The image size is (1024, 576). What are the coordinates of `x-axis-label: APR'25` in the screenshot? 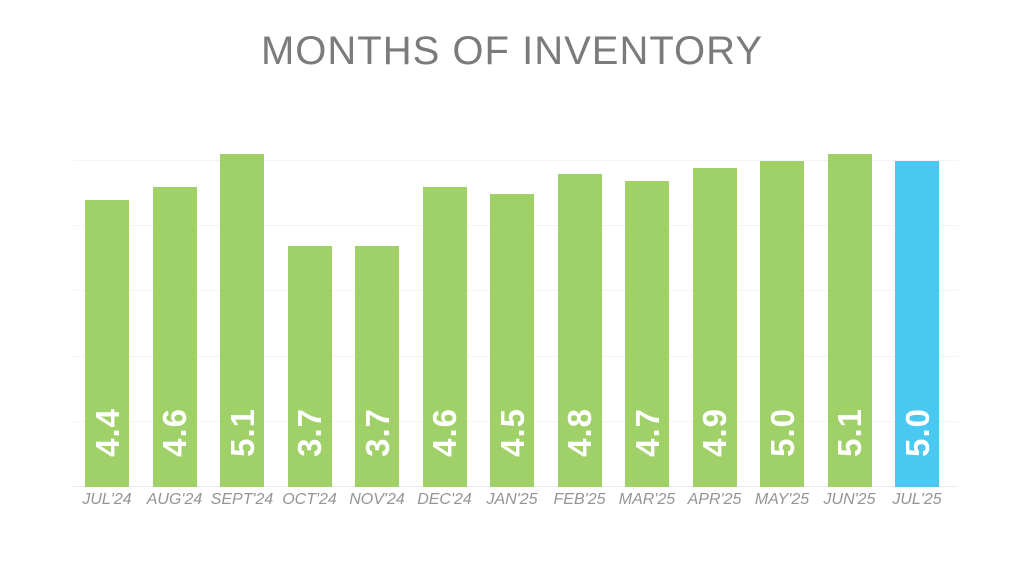 It's located at (714, 499).